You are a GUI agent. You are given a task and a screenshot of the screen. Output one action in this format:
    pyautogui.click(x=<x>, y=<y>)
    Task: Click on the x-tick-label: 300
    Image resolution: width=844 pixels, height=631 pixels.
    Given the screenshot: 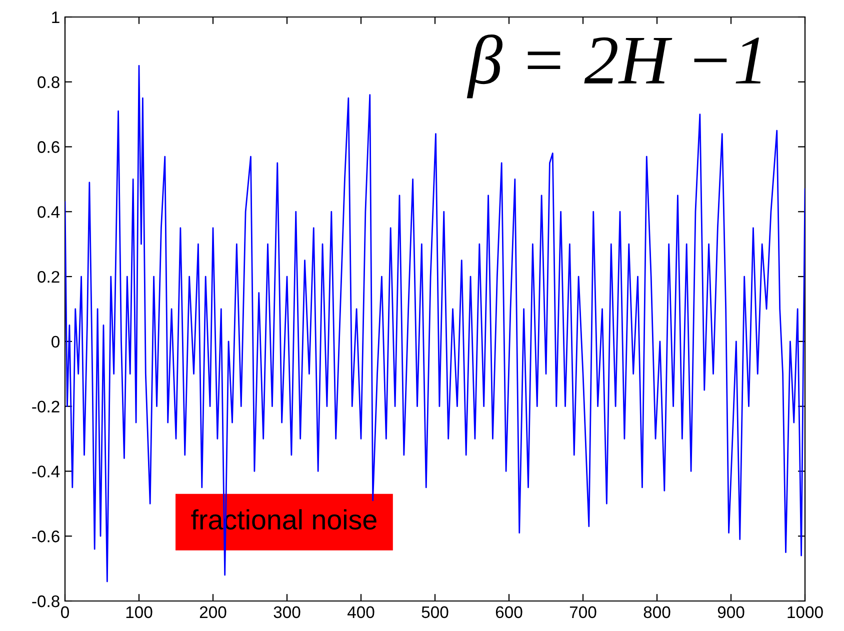 What is the action you would take?
    pyautogui.click(x=287, y=612)
    